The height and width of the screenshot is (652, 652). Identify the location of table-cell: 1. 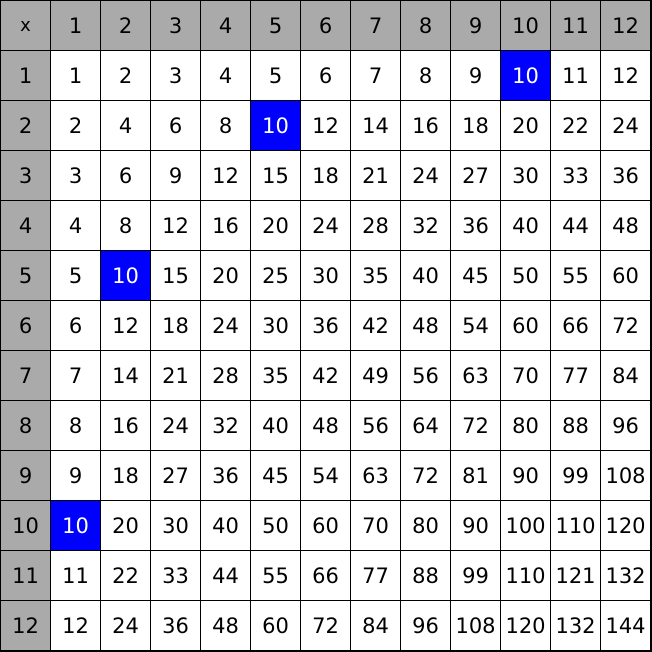
(75, 75).